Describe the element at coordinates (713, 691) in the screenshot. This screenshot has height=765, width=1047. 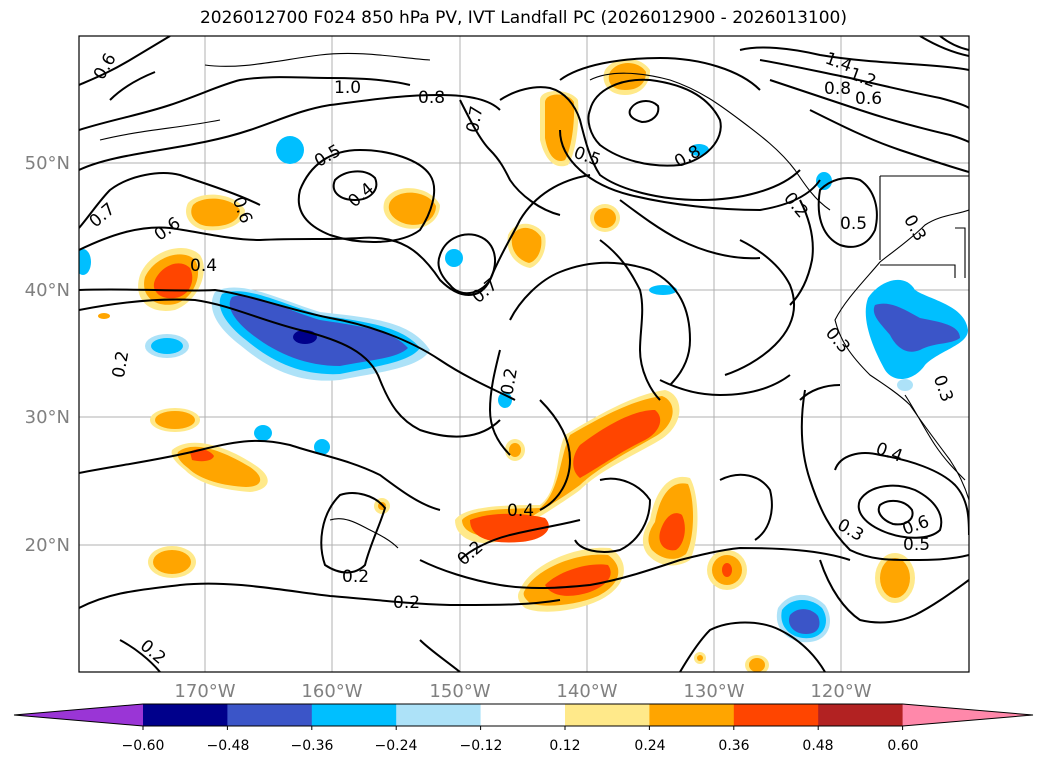
I see `lon-tick-label: 130°W` at that location.